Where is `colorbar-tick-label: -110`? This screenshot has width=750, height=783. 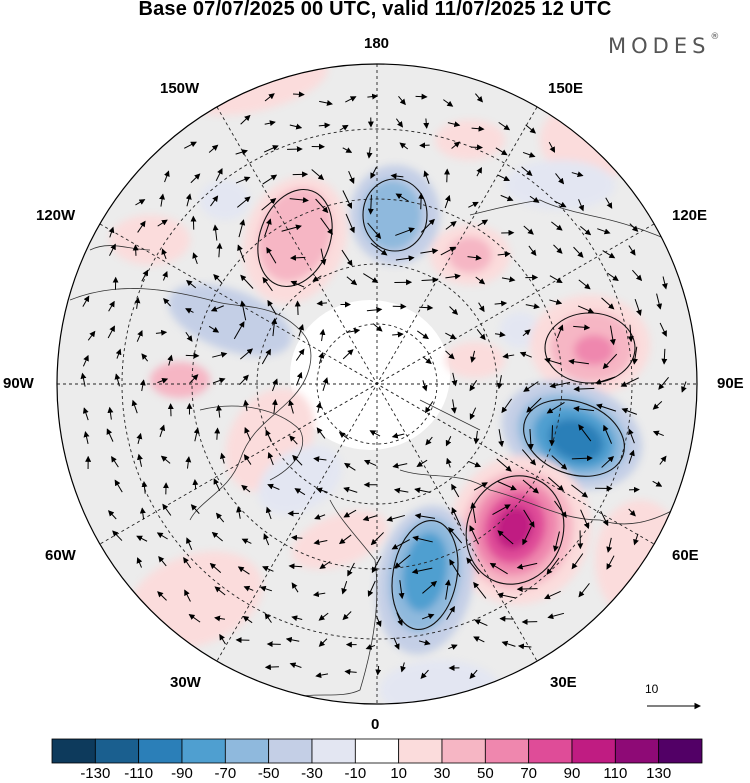
colorbar-tick-label: -110 is located at coordinates (139, 773).